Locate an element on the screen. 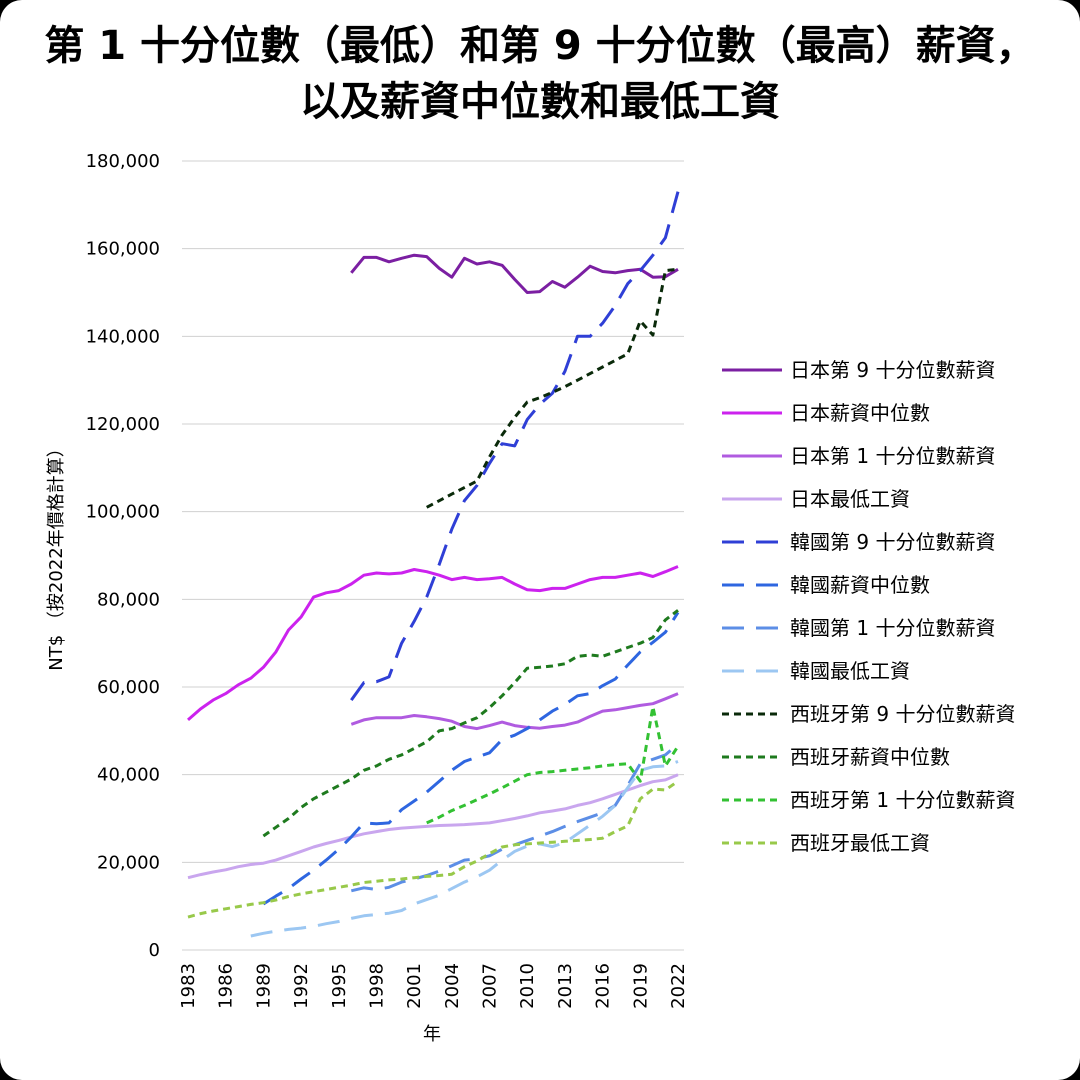 This screenshot has width=1080, height=1080. legend-label: 韓國第 9 十分位數薪資 is located at coordinates (892, 542).